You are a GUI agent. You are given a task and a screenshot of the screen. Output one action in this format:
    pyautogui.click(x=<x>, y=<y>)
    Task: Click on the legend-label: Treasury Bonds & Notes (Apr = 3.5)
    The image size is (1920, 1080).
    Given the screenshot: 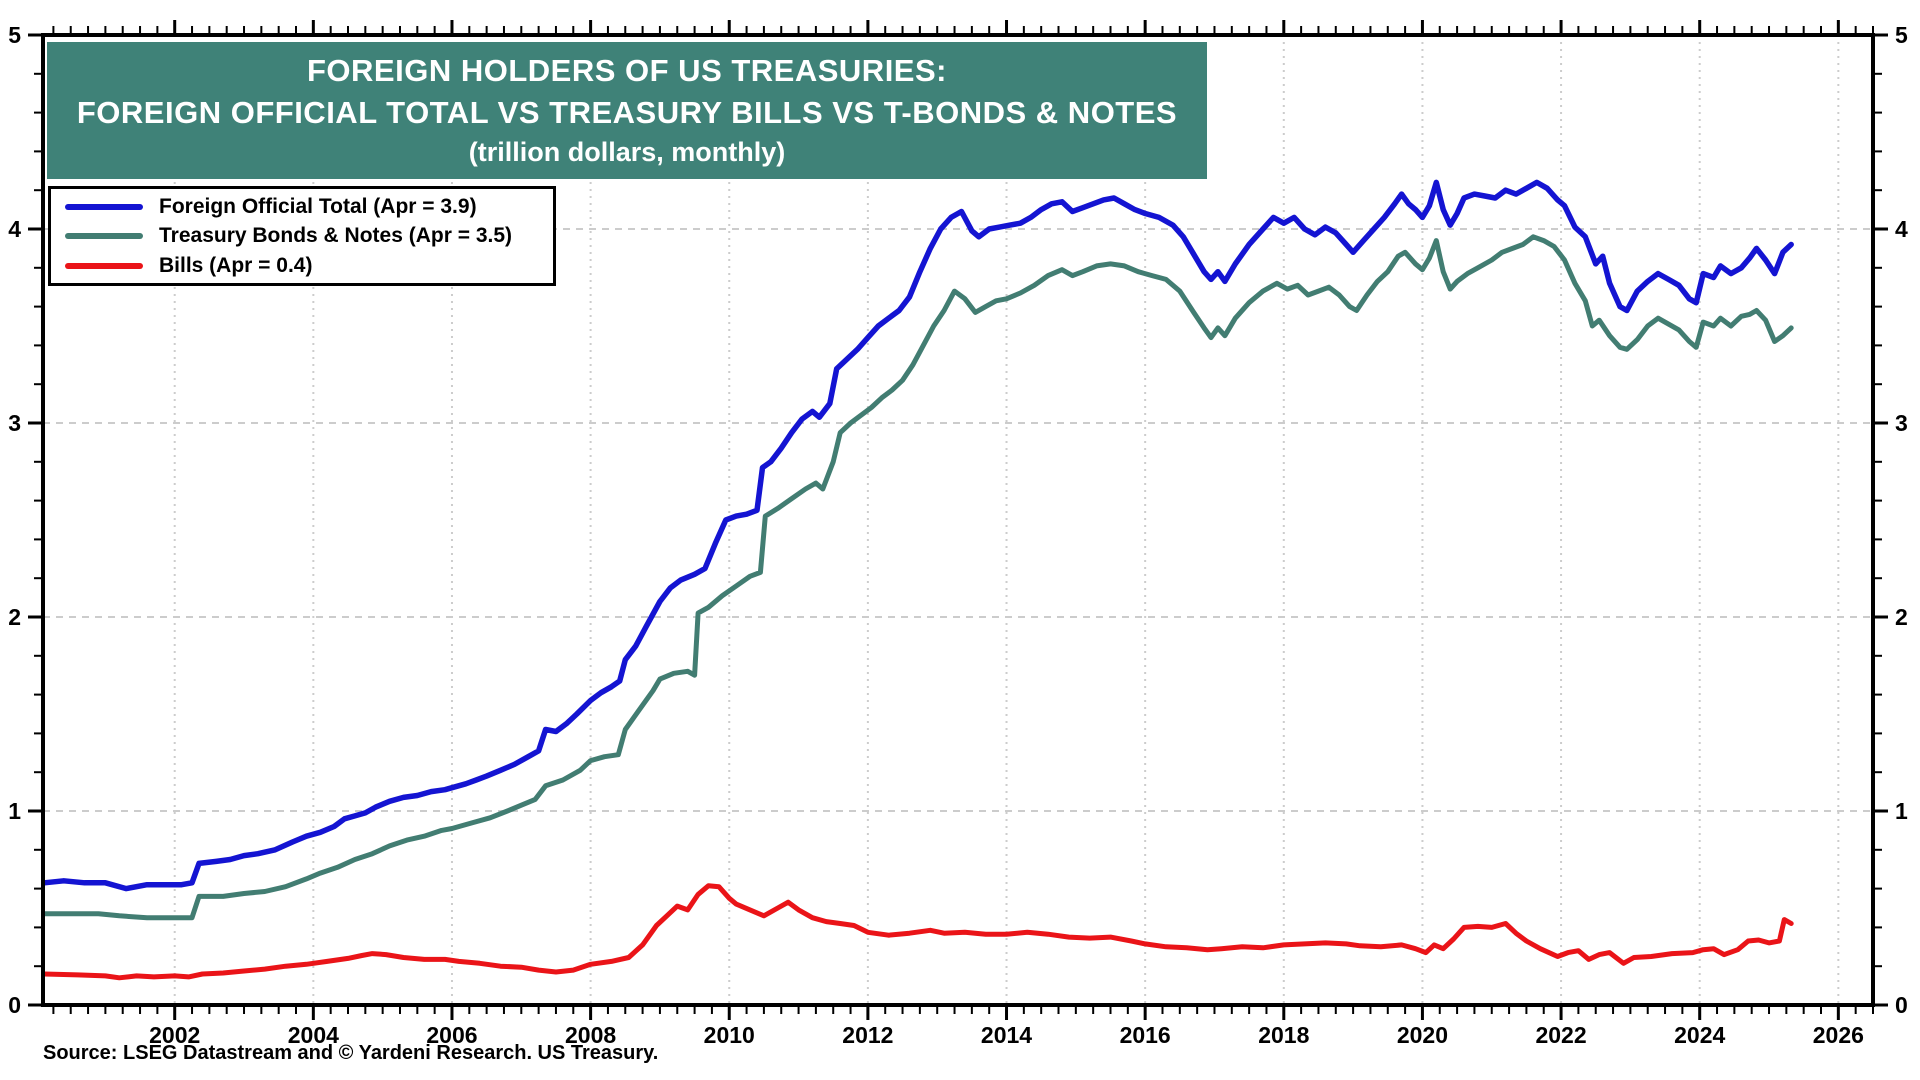 What is the action you would take?
    pyautogui.click(x=336, y=235)
    